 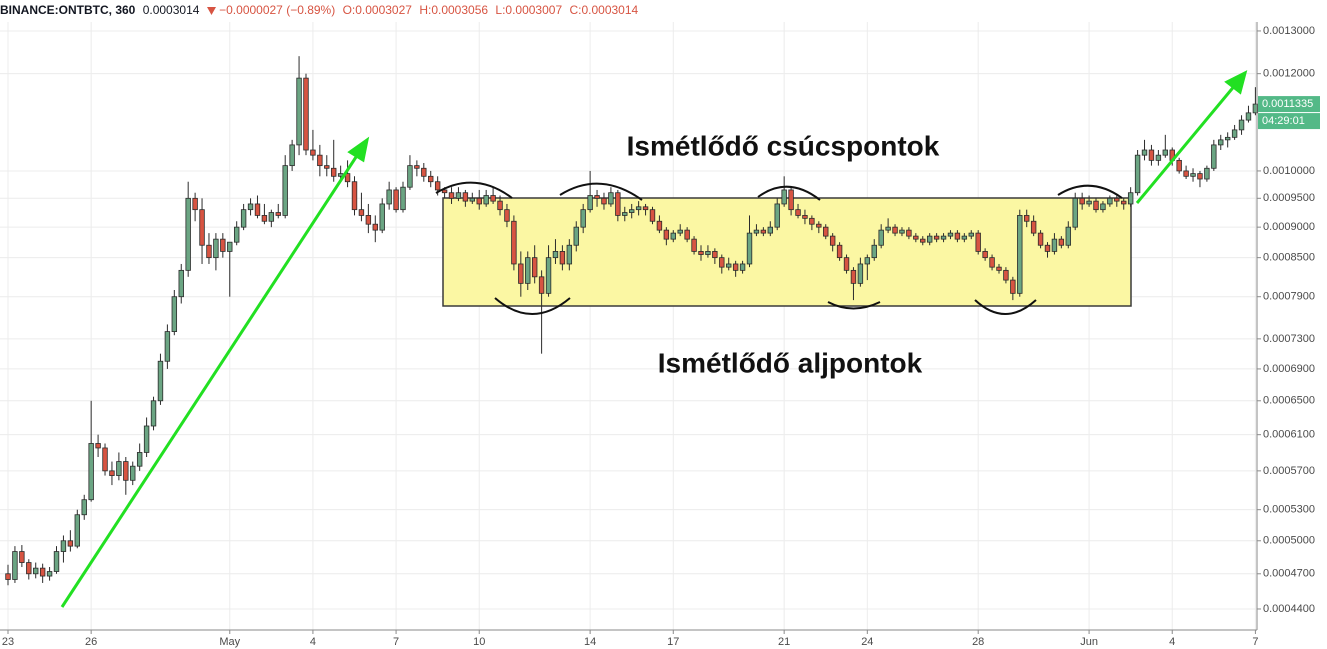 What do you see at coordinates (377, 10) in the screenshot?
I see `open: O:0.0003027` at bounding box center [377, 10].